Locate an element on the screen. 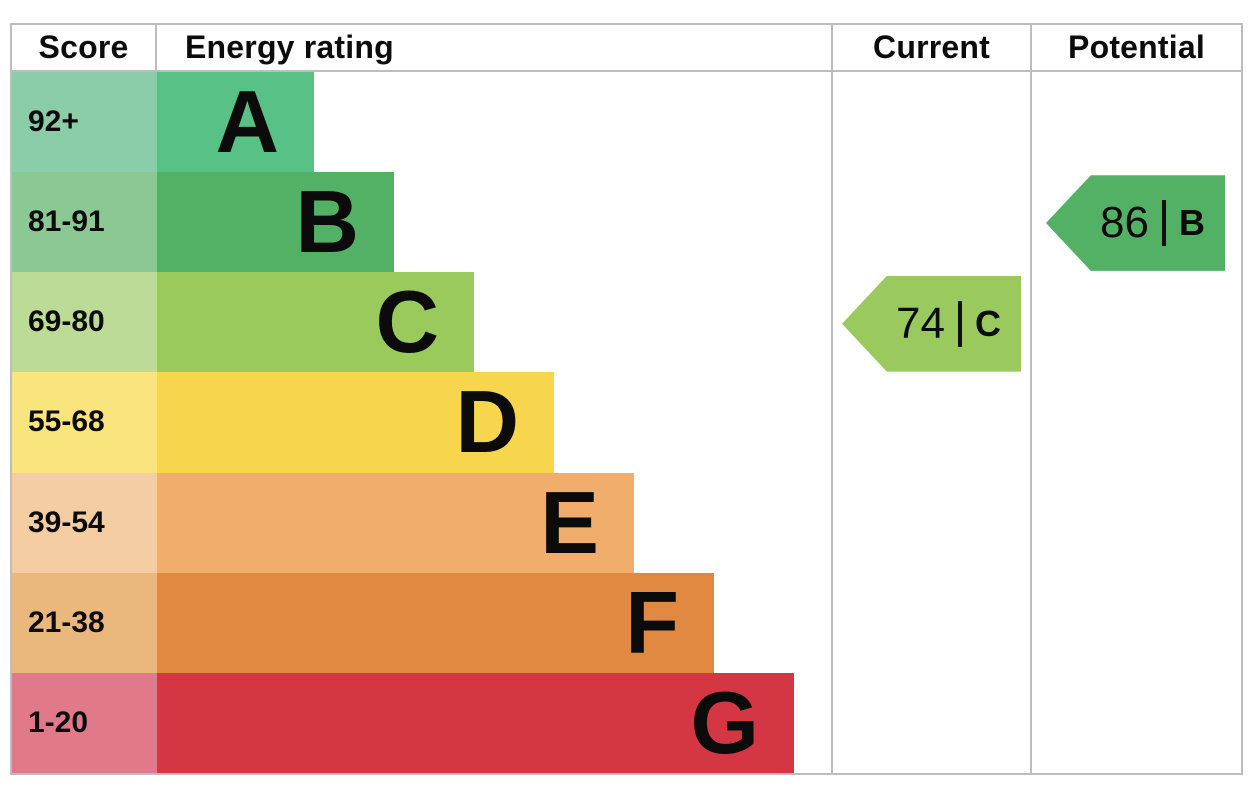 Image resolution: width=1260 pixels, height=792 pixels. band-row: 92+ A is located at coordinates (626, 122).